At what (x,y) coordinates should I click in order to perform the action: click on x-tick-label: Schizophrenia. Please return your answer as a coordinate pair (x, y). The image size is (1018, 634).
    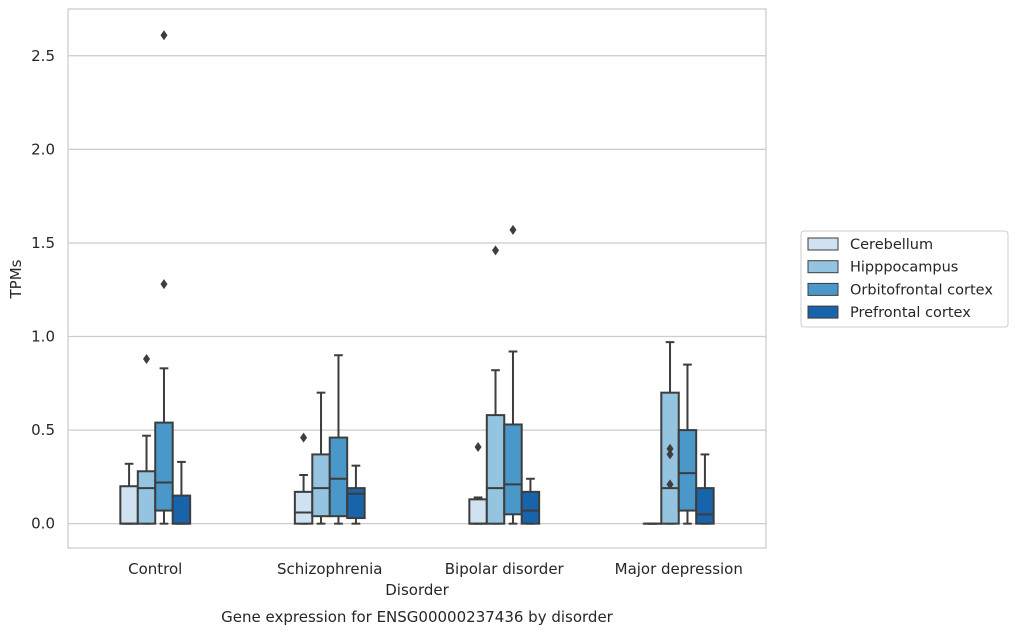
    Looking at the image, I should click on (329, 569).